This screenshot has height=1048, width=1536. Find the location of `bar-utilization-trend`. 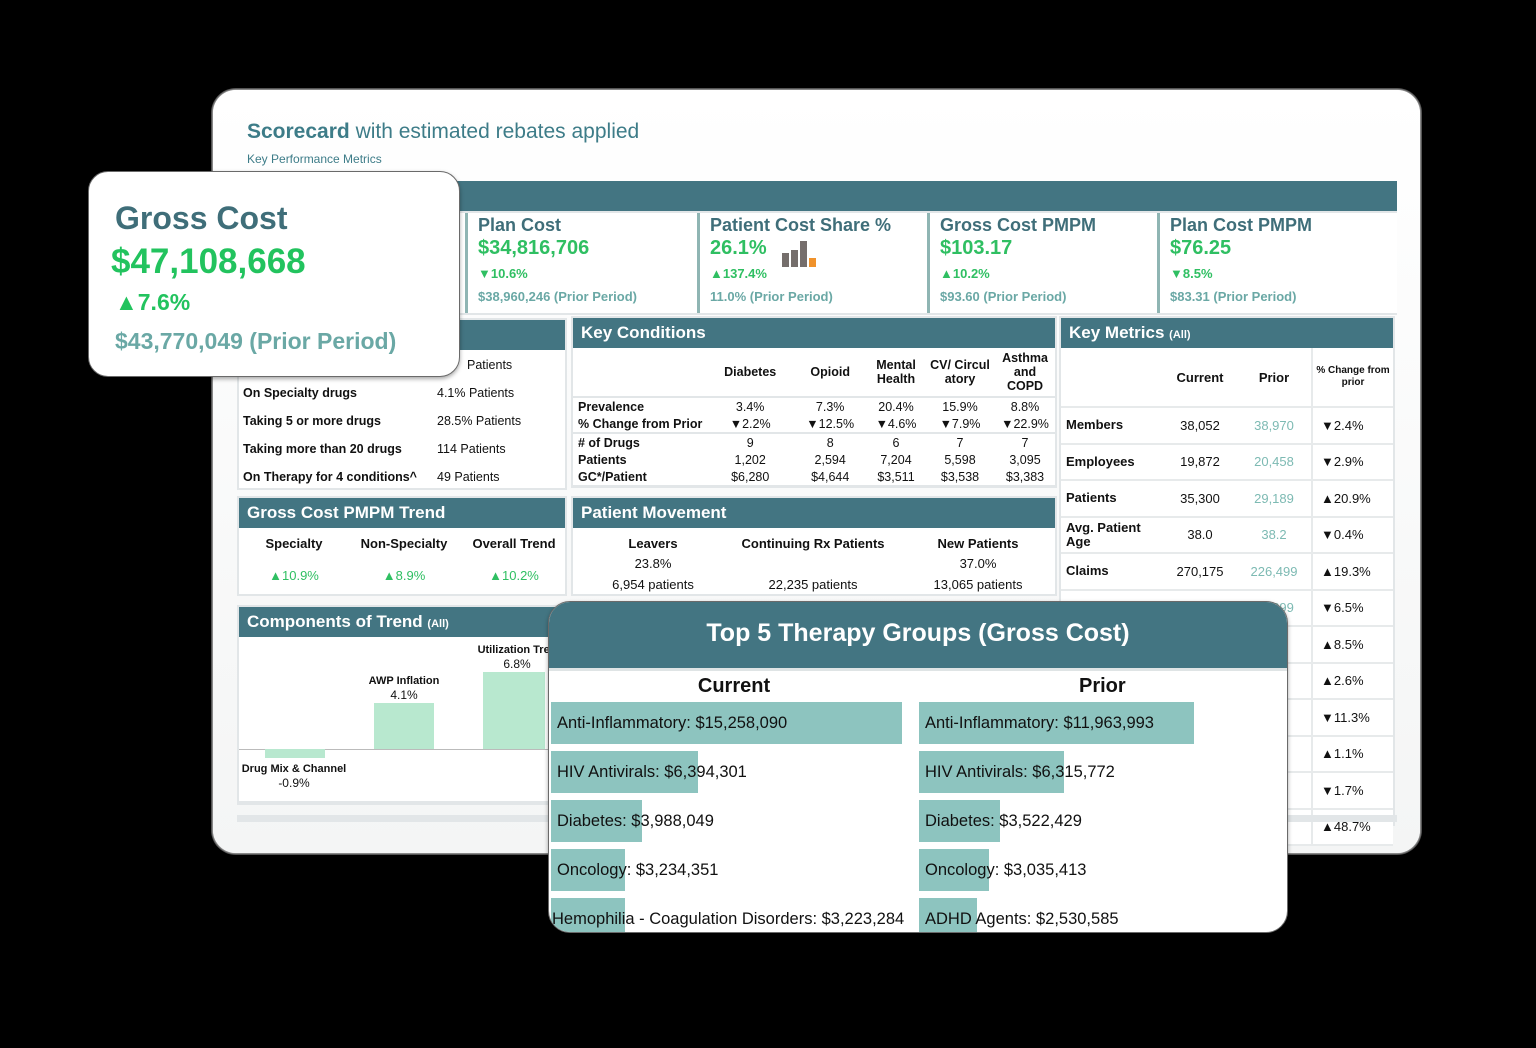

bar-utilization-trend is located at coordinates (514, 710).